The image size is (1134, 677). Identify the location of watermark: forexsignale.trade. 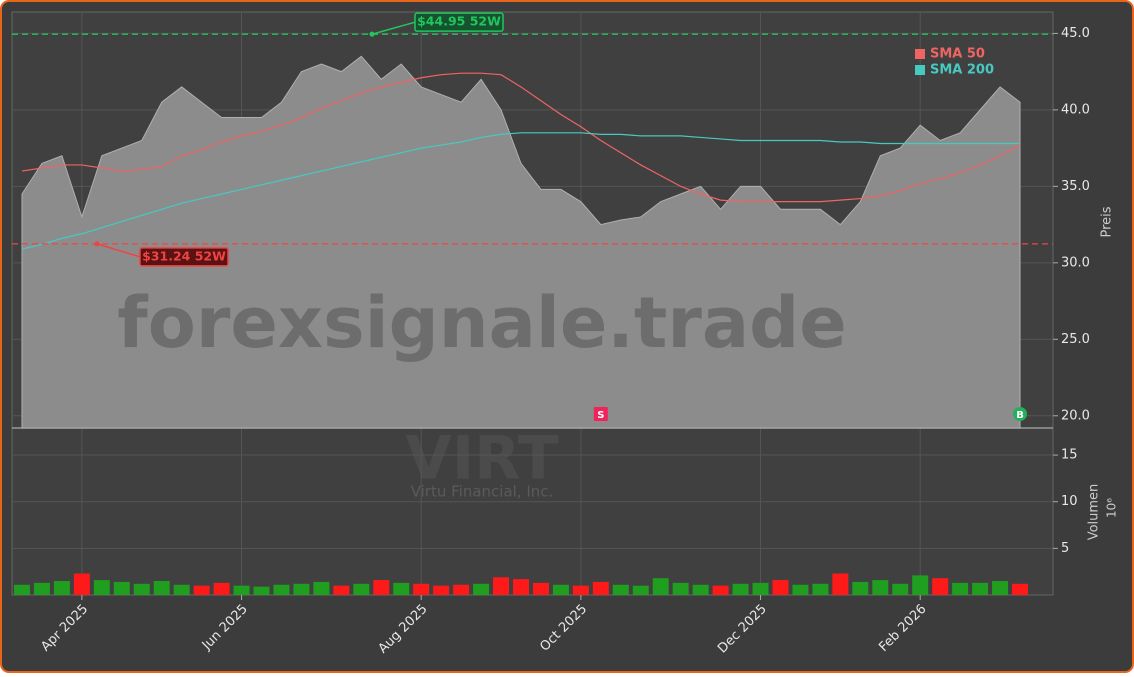
(481, 323).